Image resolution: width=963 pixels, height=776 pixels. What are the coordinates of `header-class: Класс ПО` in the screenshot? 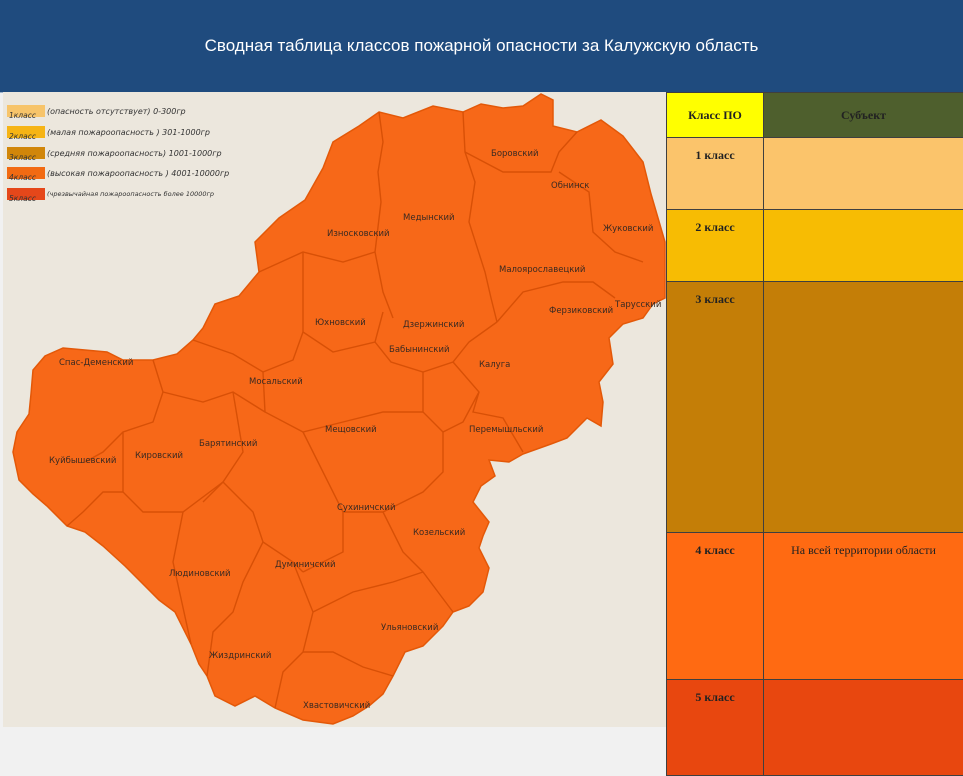 It's located at (715, 115).